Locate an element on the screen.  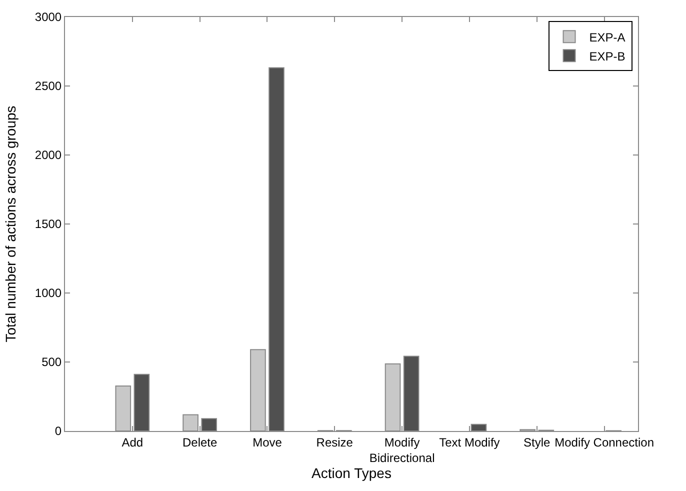
legend-label: EXP-B is located at coordinates (607, 56).